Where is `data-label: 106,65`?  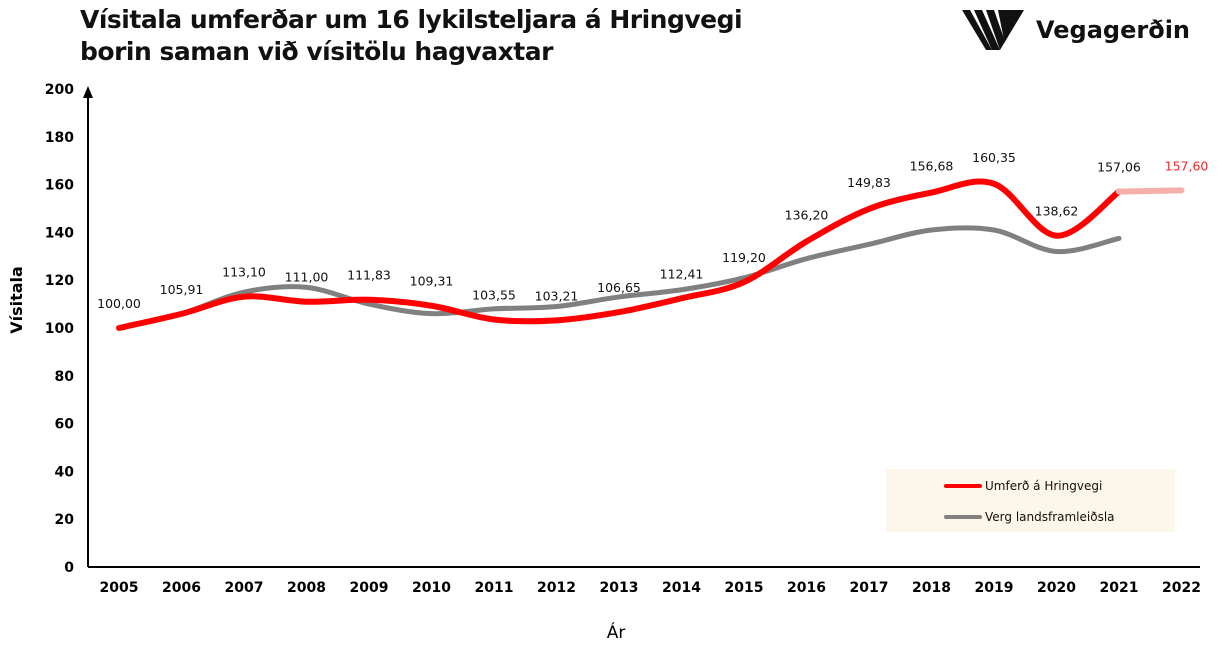 data-label: 106,65 is located at coordinates (619, 287).